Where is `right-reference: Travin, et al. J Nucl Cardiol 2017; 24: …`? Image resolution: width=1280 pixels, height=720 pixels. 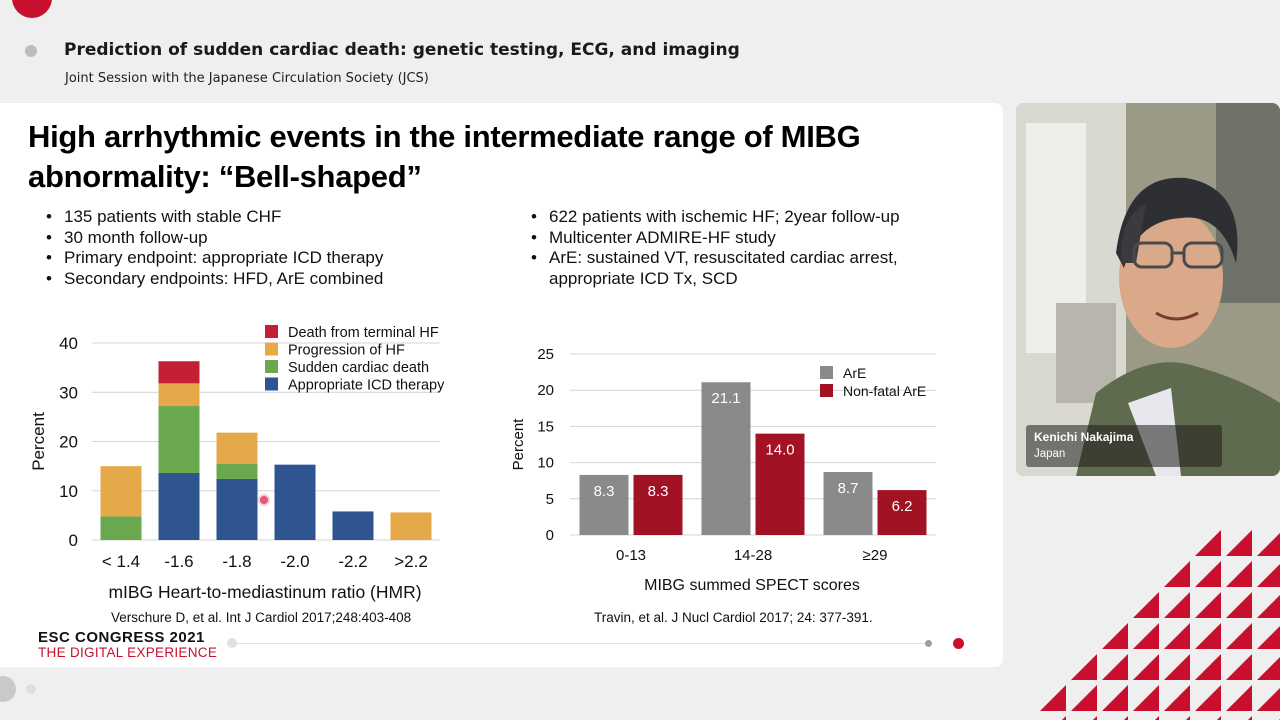 right-reference: Travin, et al. J Nucl Cardiol 2017; 24: … is located at coordinates (733, 617).